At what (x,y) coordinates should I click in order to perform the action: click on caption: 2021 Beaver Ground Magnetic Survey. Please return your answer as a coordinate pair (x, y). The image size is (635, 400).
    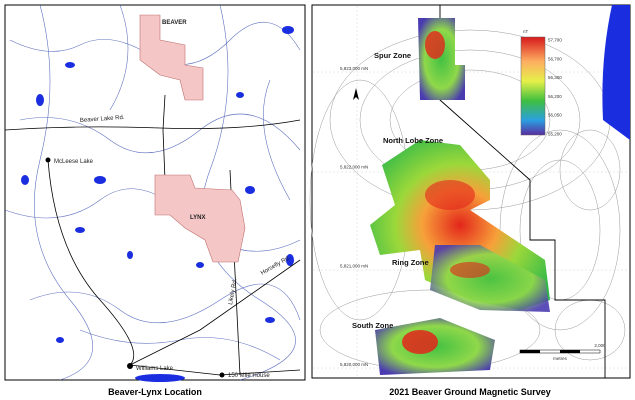
    Looking at the image, I should click on (470, 392).